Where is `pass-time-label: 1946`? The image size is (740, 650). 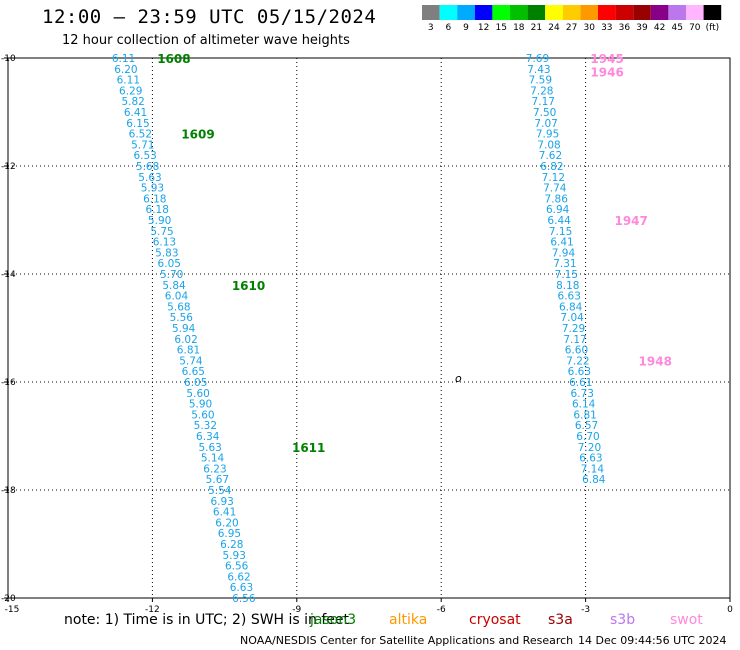
pass-time-label: 1946 is located at coordinates (606, 73).